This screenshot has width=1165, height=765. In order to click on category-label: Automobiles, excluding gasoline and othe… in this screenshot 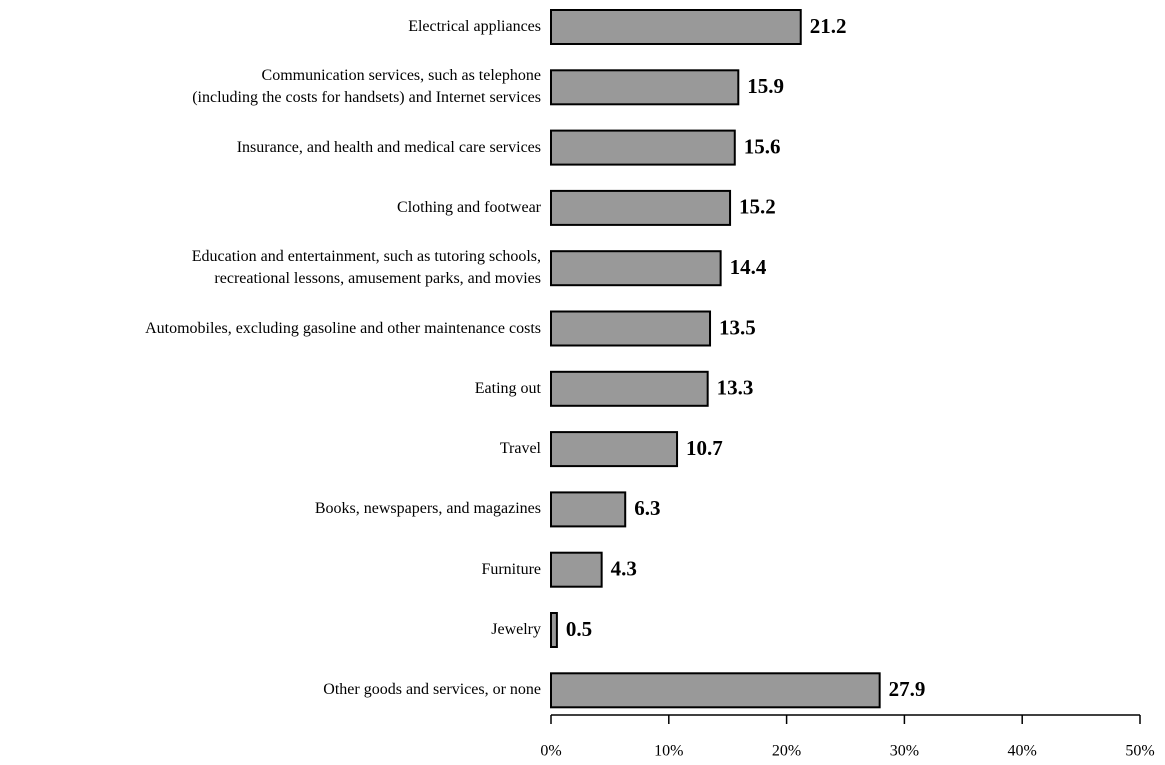, I will do `click(343, 328)`.